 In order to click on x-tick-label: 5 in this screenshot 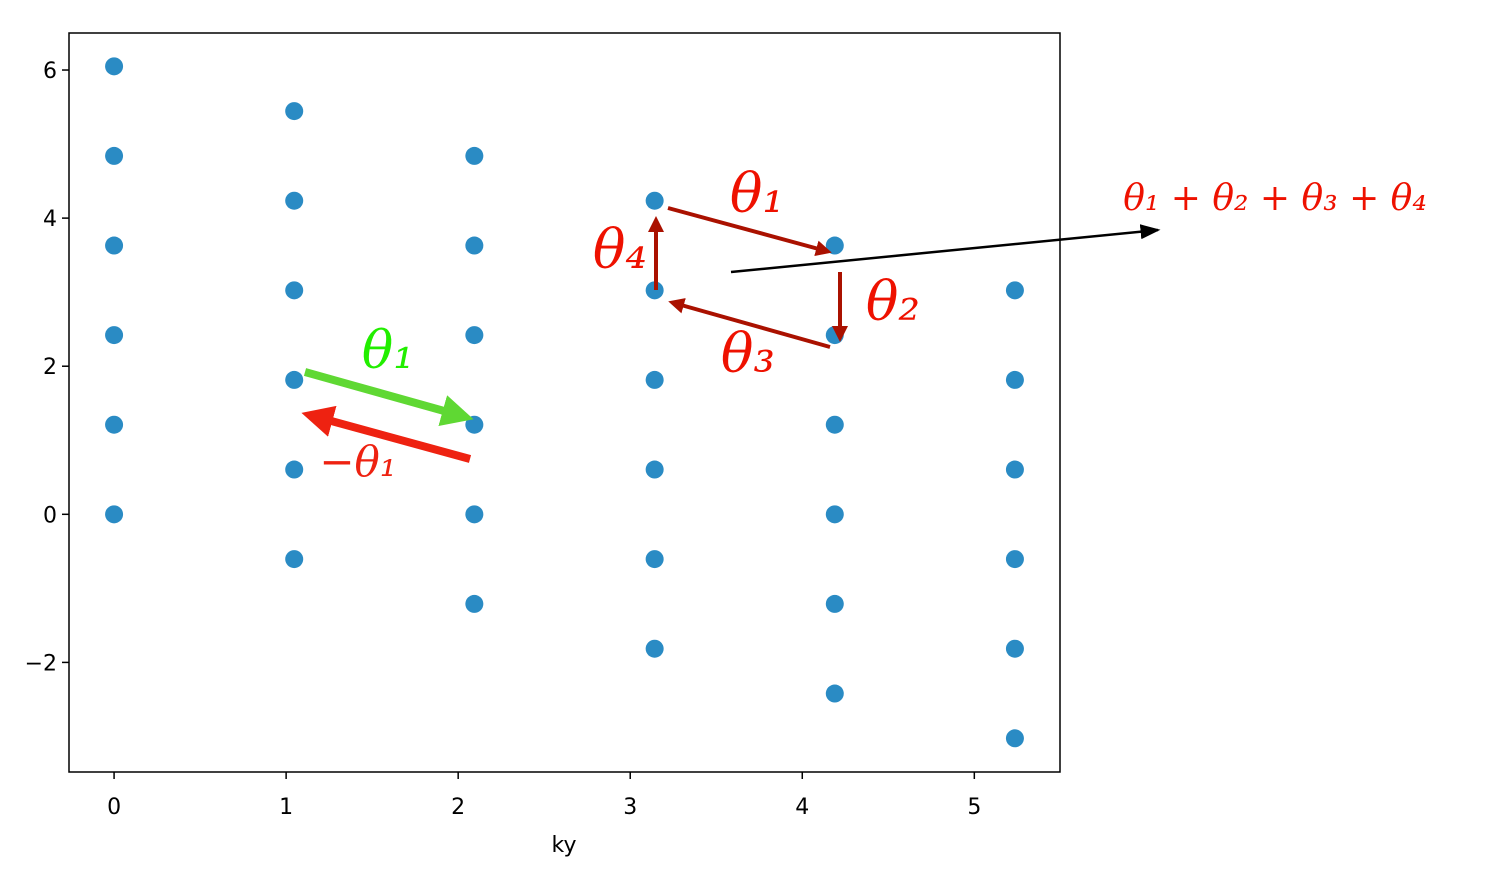, I will do `click(974, 807)`.